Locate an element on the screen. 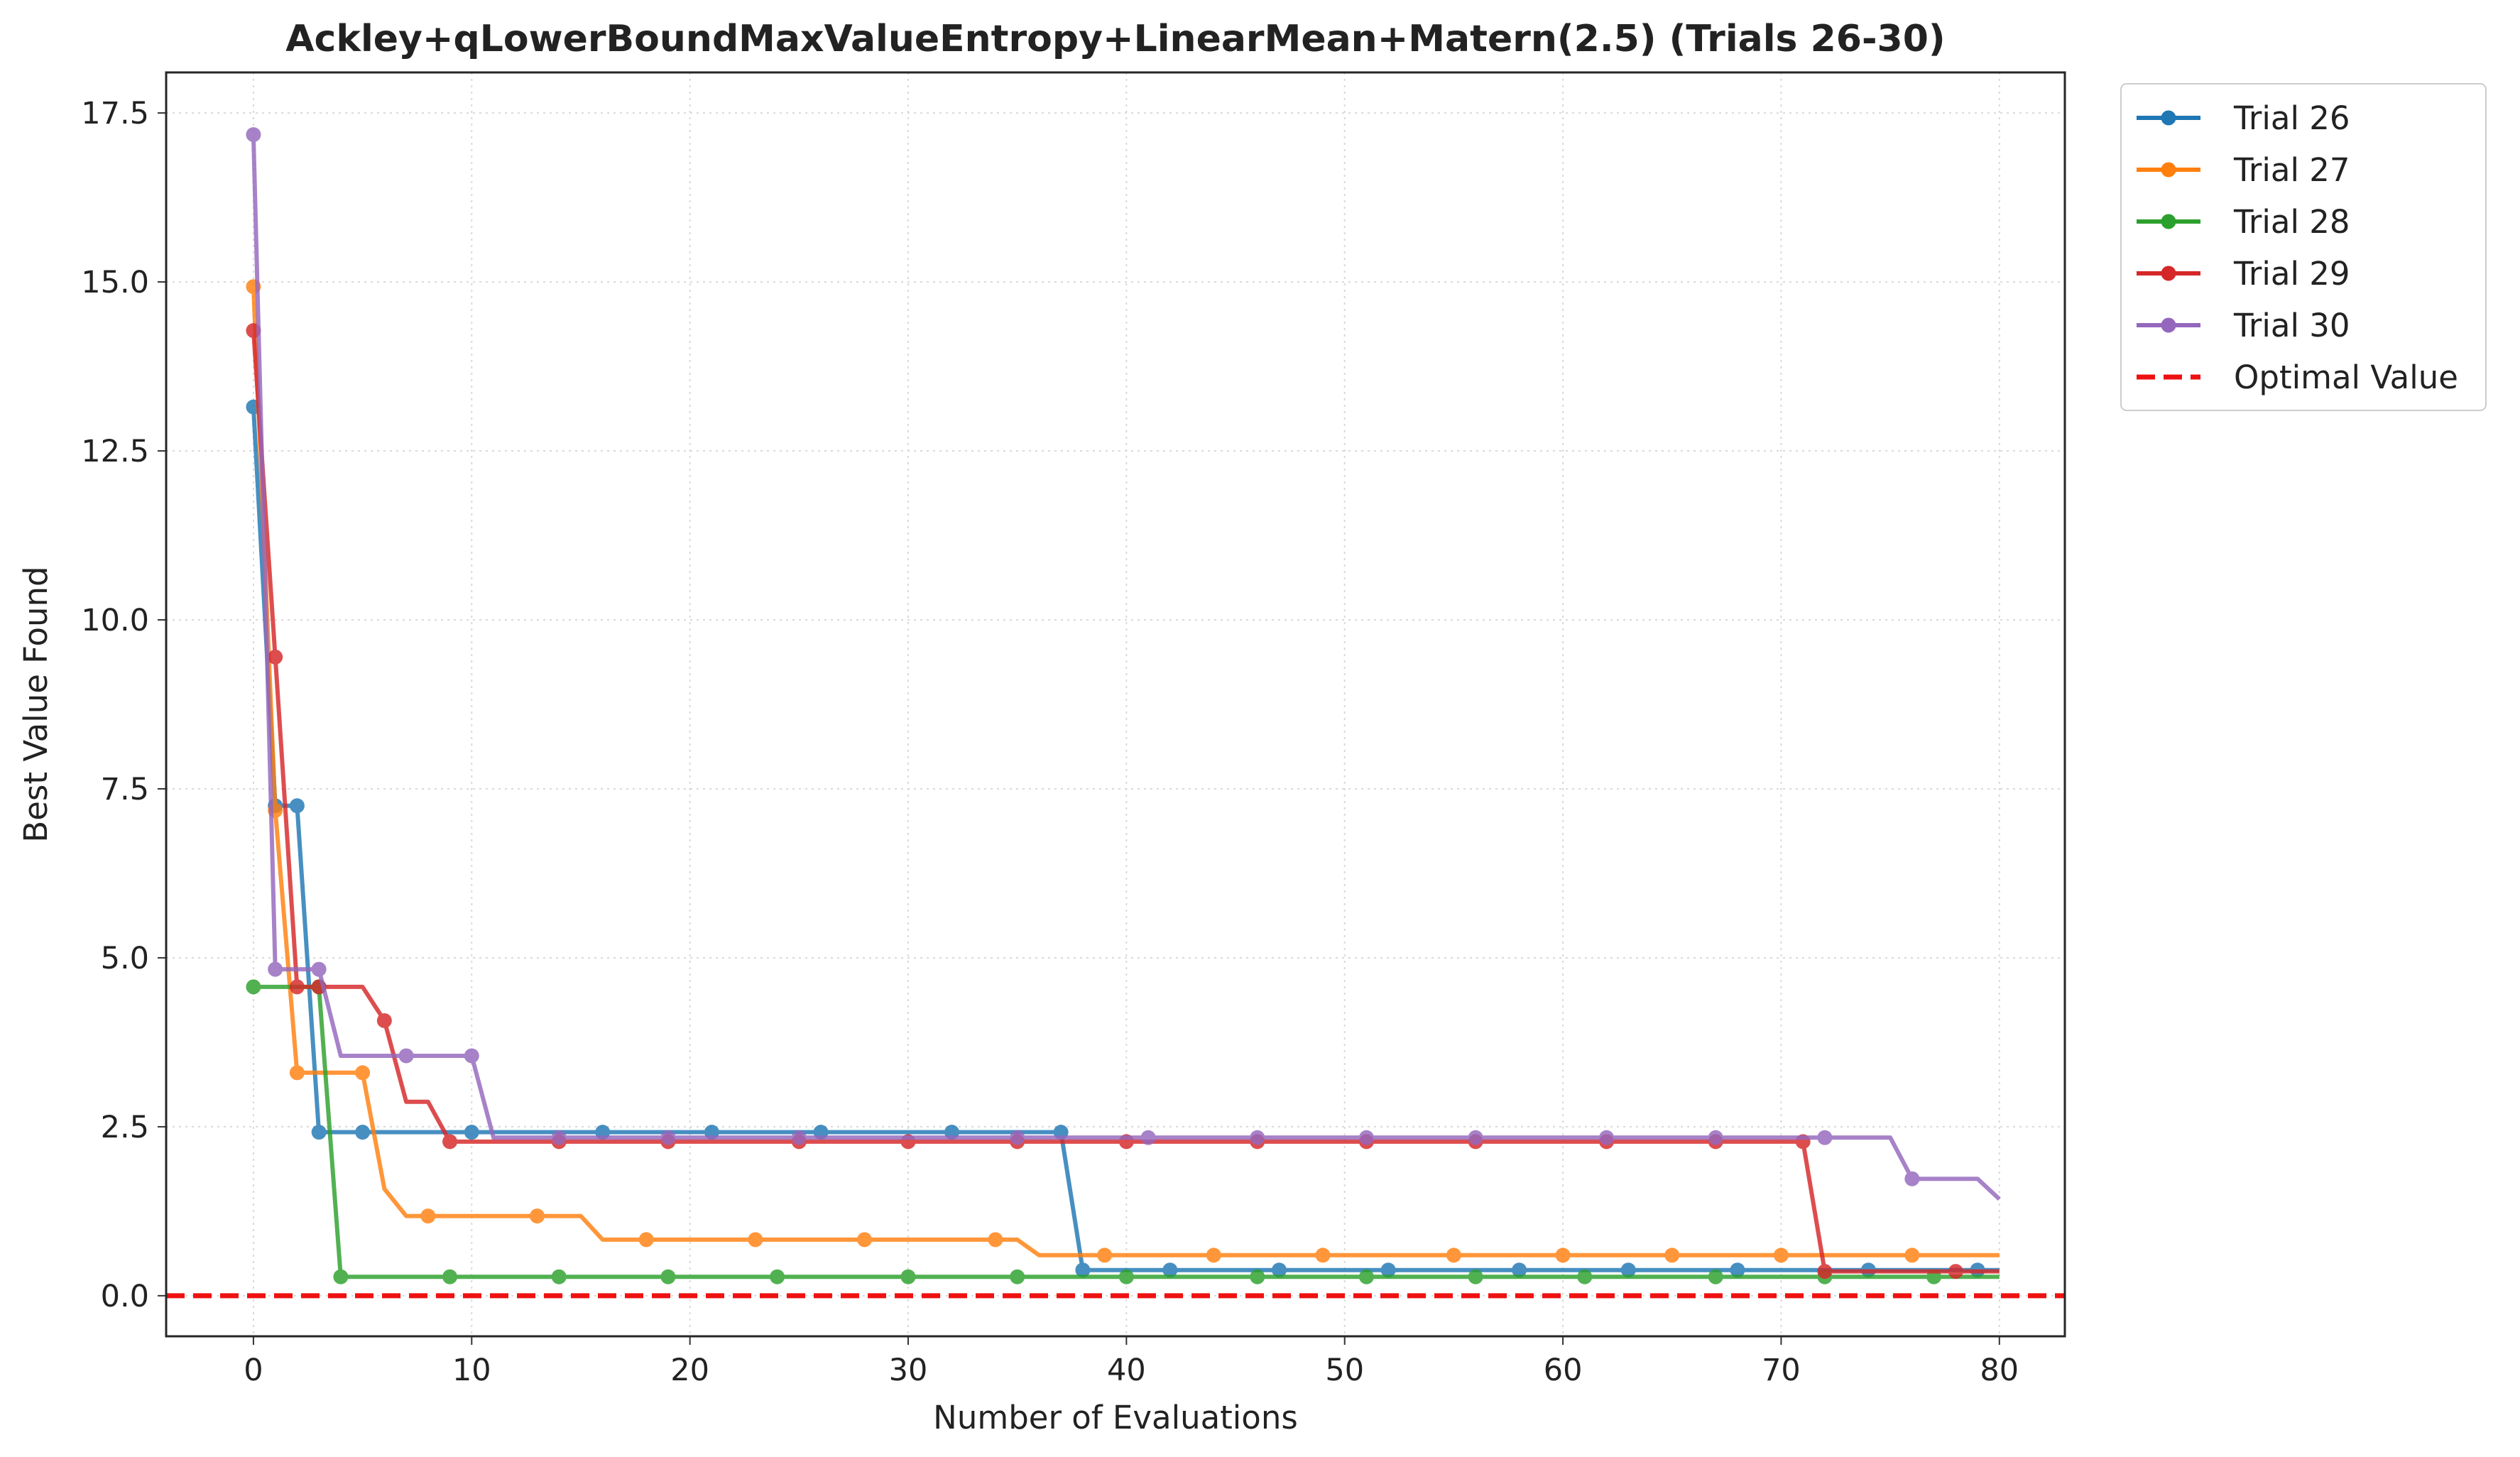  x-tick-label: 50 is located at coordinates (1344, 1370).